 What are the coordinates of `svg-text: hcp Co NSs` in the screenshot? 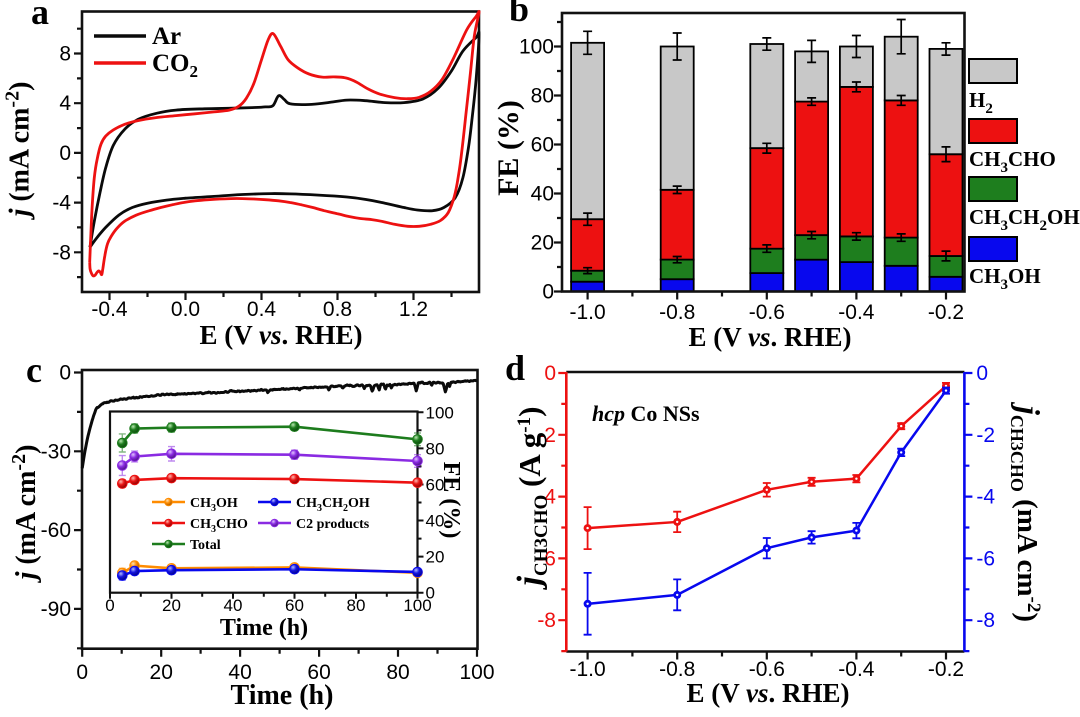 It's located at (646, 413).